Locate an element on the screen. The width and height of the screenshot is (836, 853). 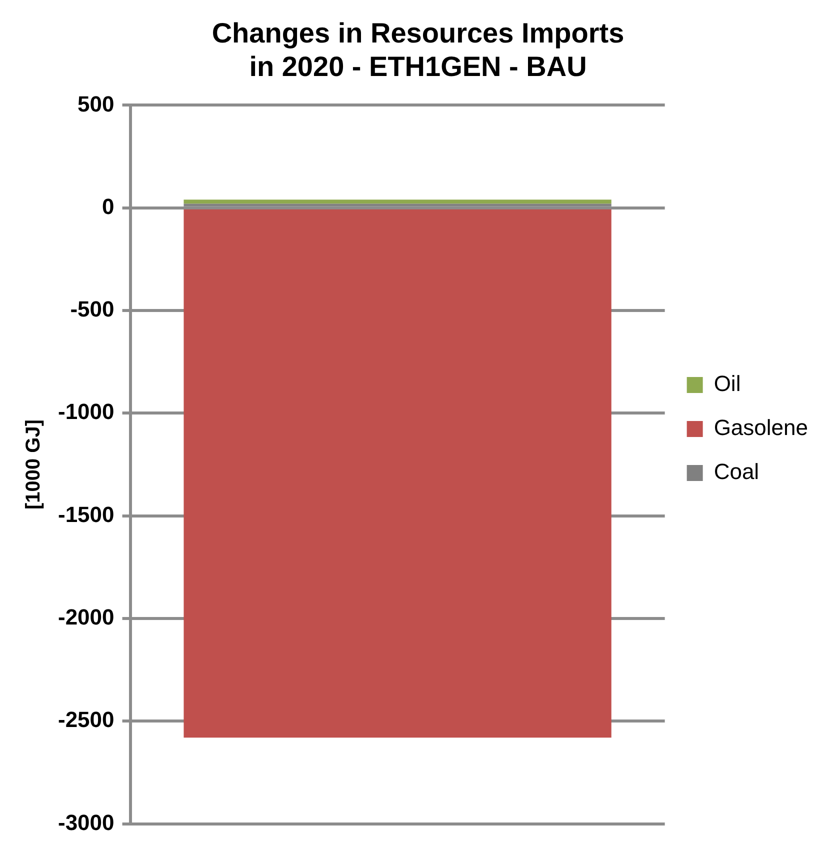
bar is located at coordinates (398, 202).